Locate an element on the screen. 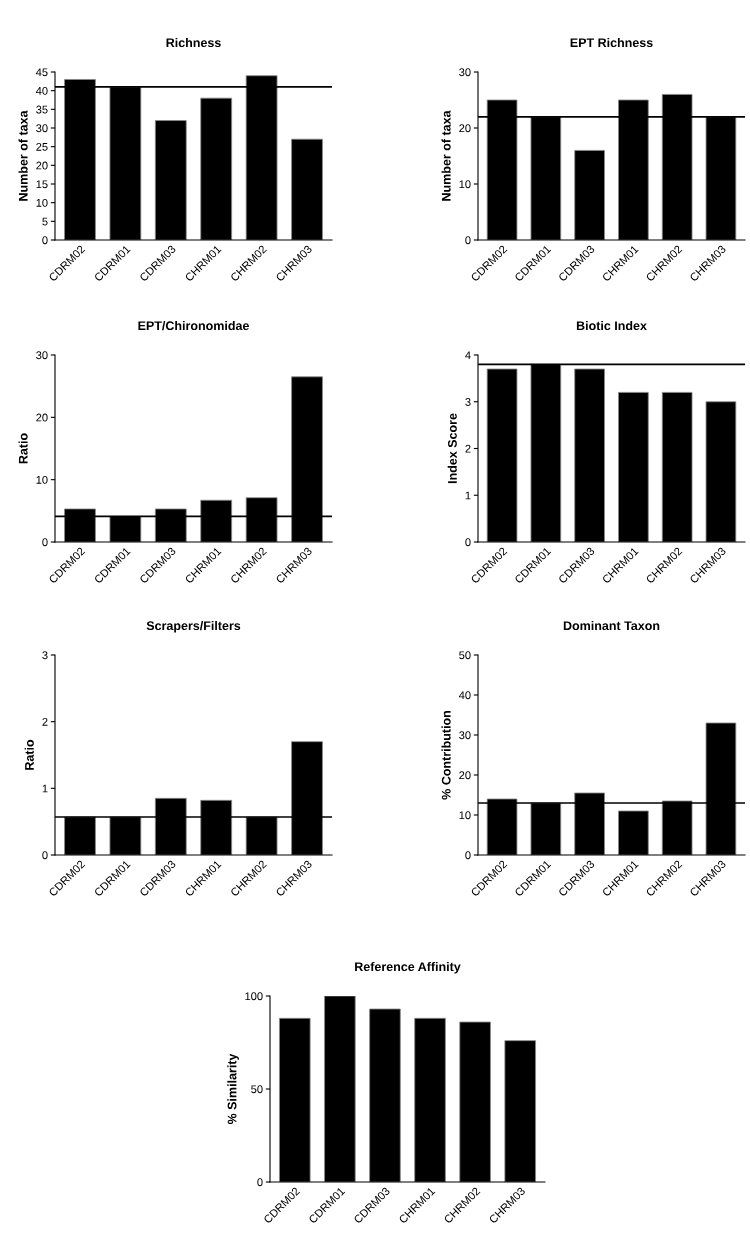 Image resolution: width=750 pixels, height=1234 pixels. chart-title: EPT/Chironomidae is located at coordinates (193, 325).